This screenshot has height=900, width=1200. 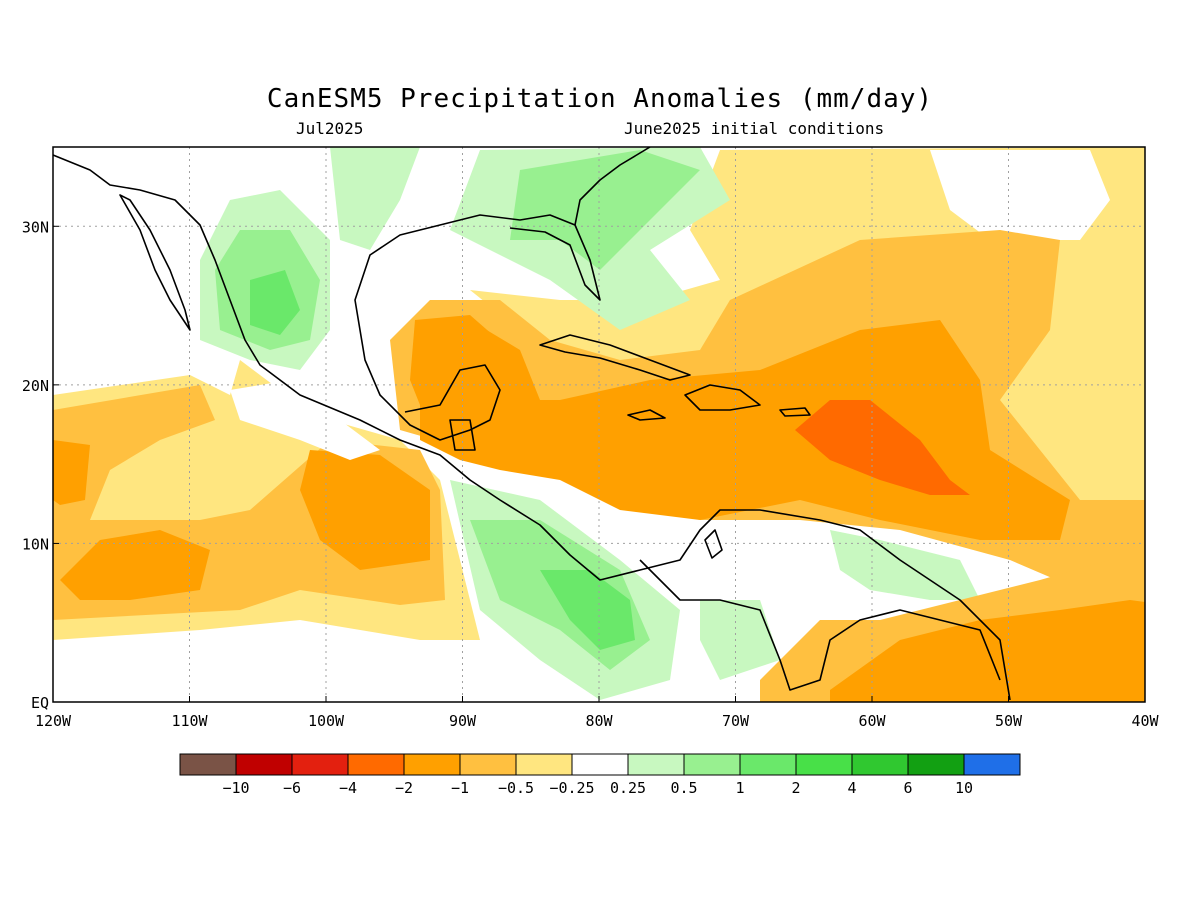 I want to click on longitude-labels: 120W 110W 100W 90W 80W 70W 60W 50W 40W, so click(x=597, y=713).